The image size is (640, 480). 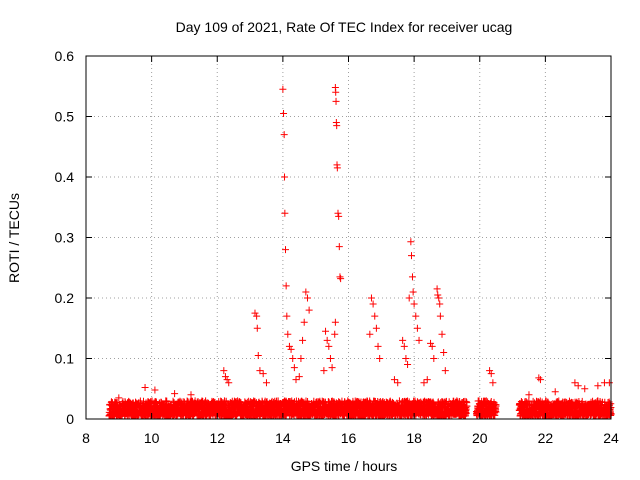 I want to click on x-tick-label: 12, so click(x=217, y=438).